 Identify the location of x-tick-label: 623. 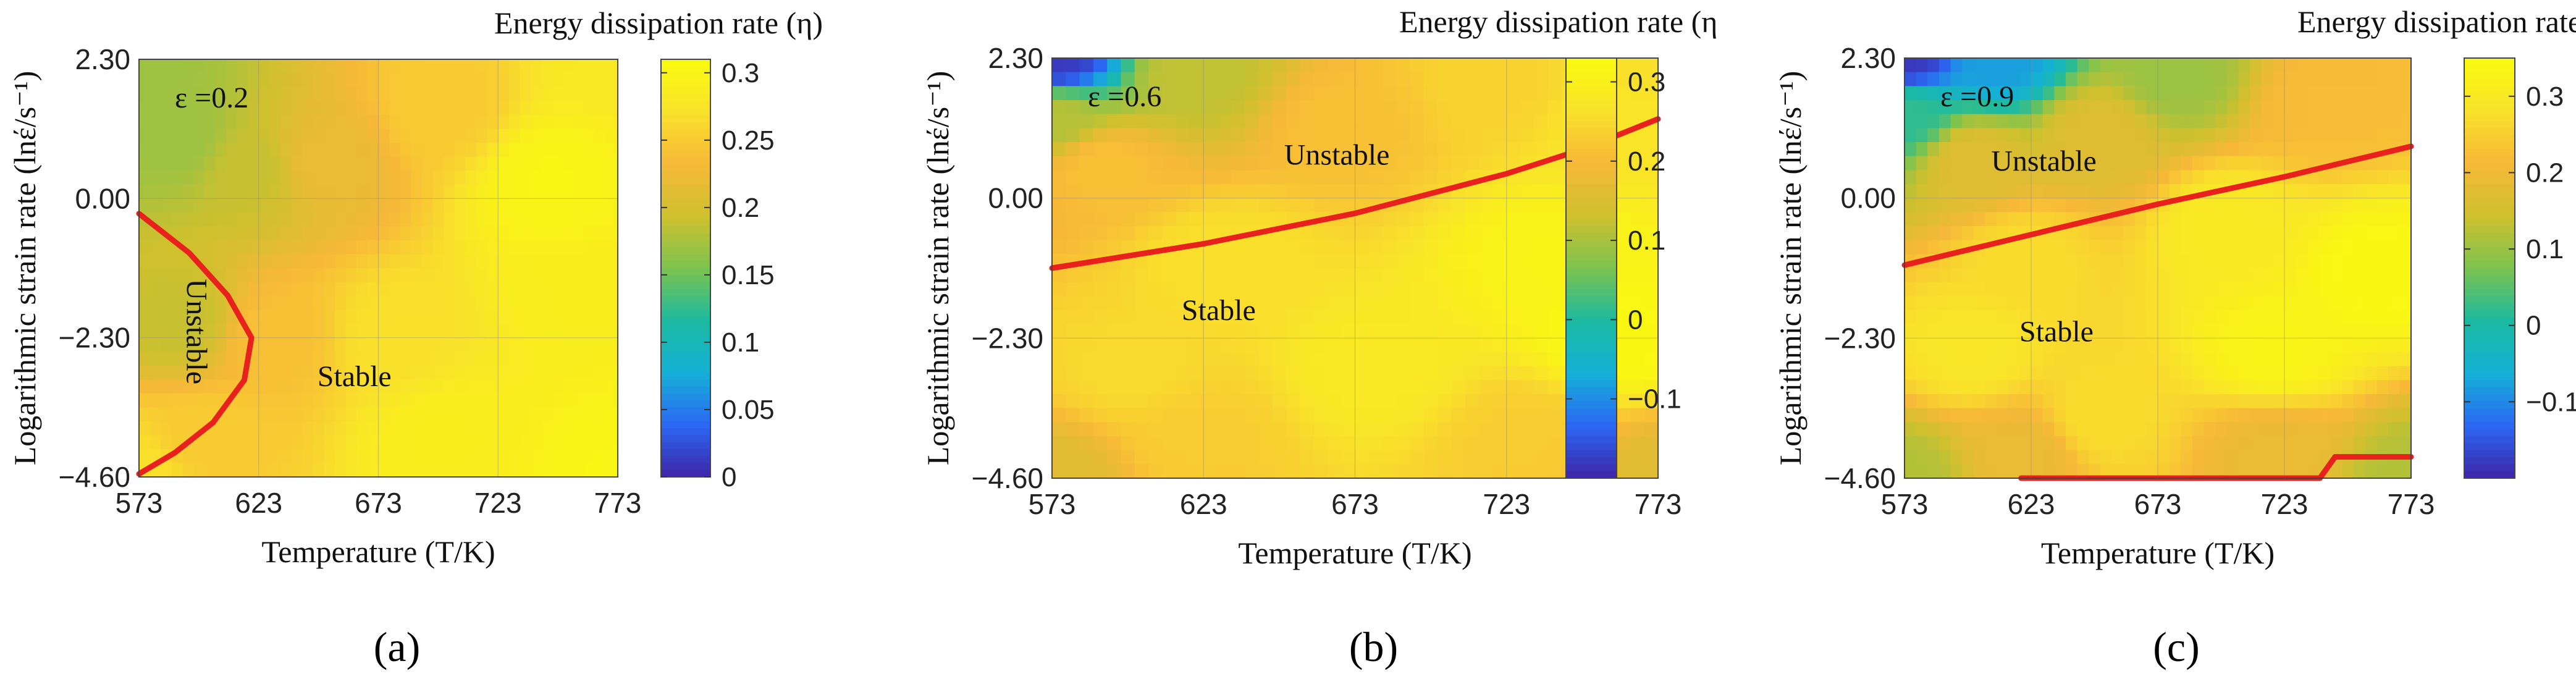
(258, 503).